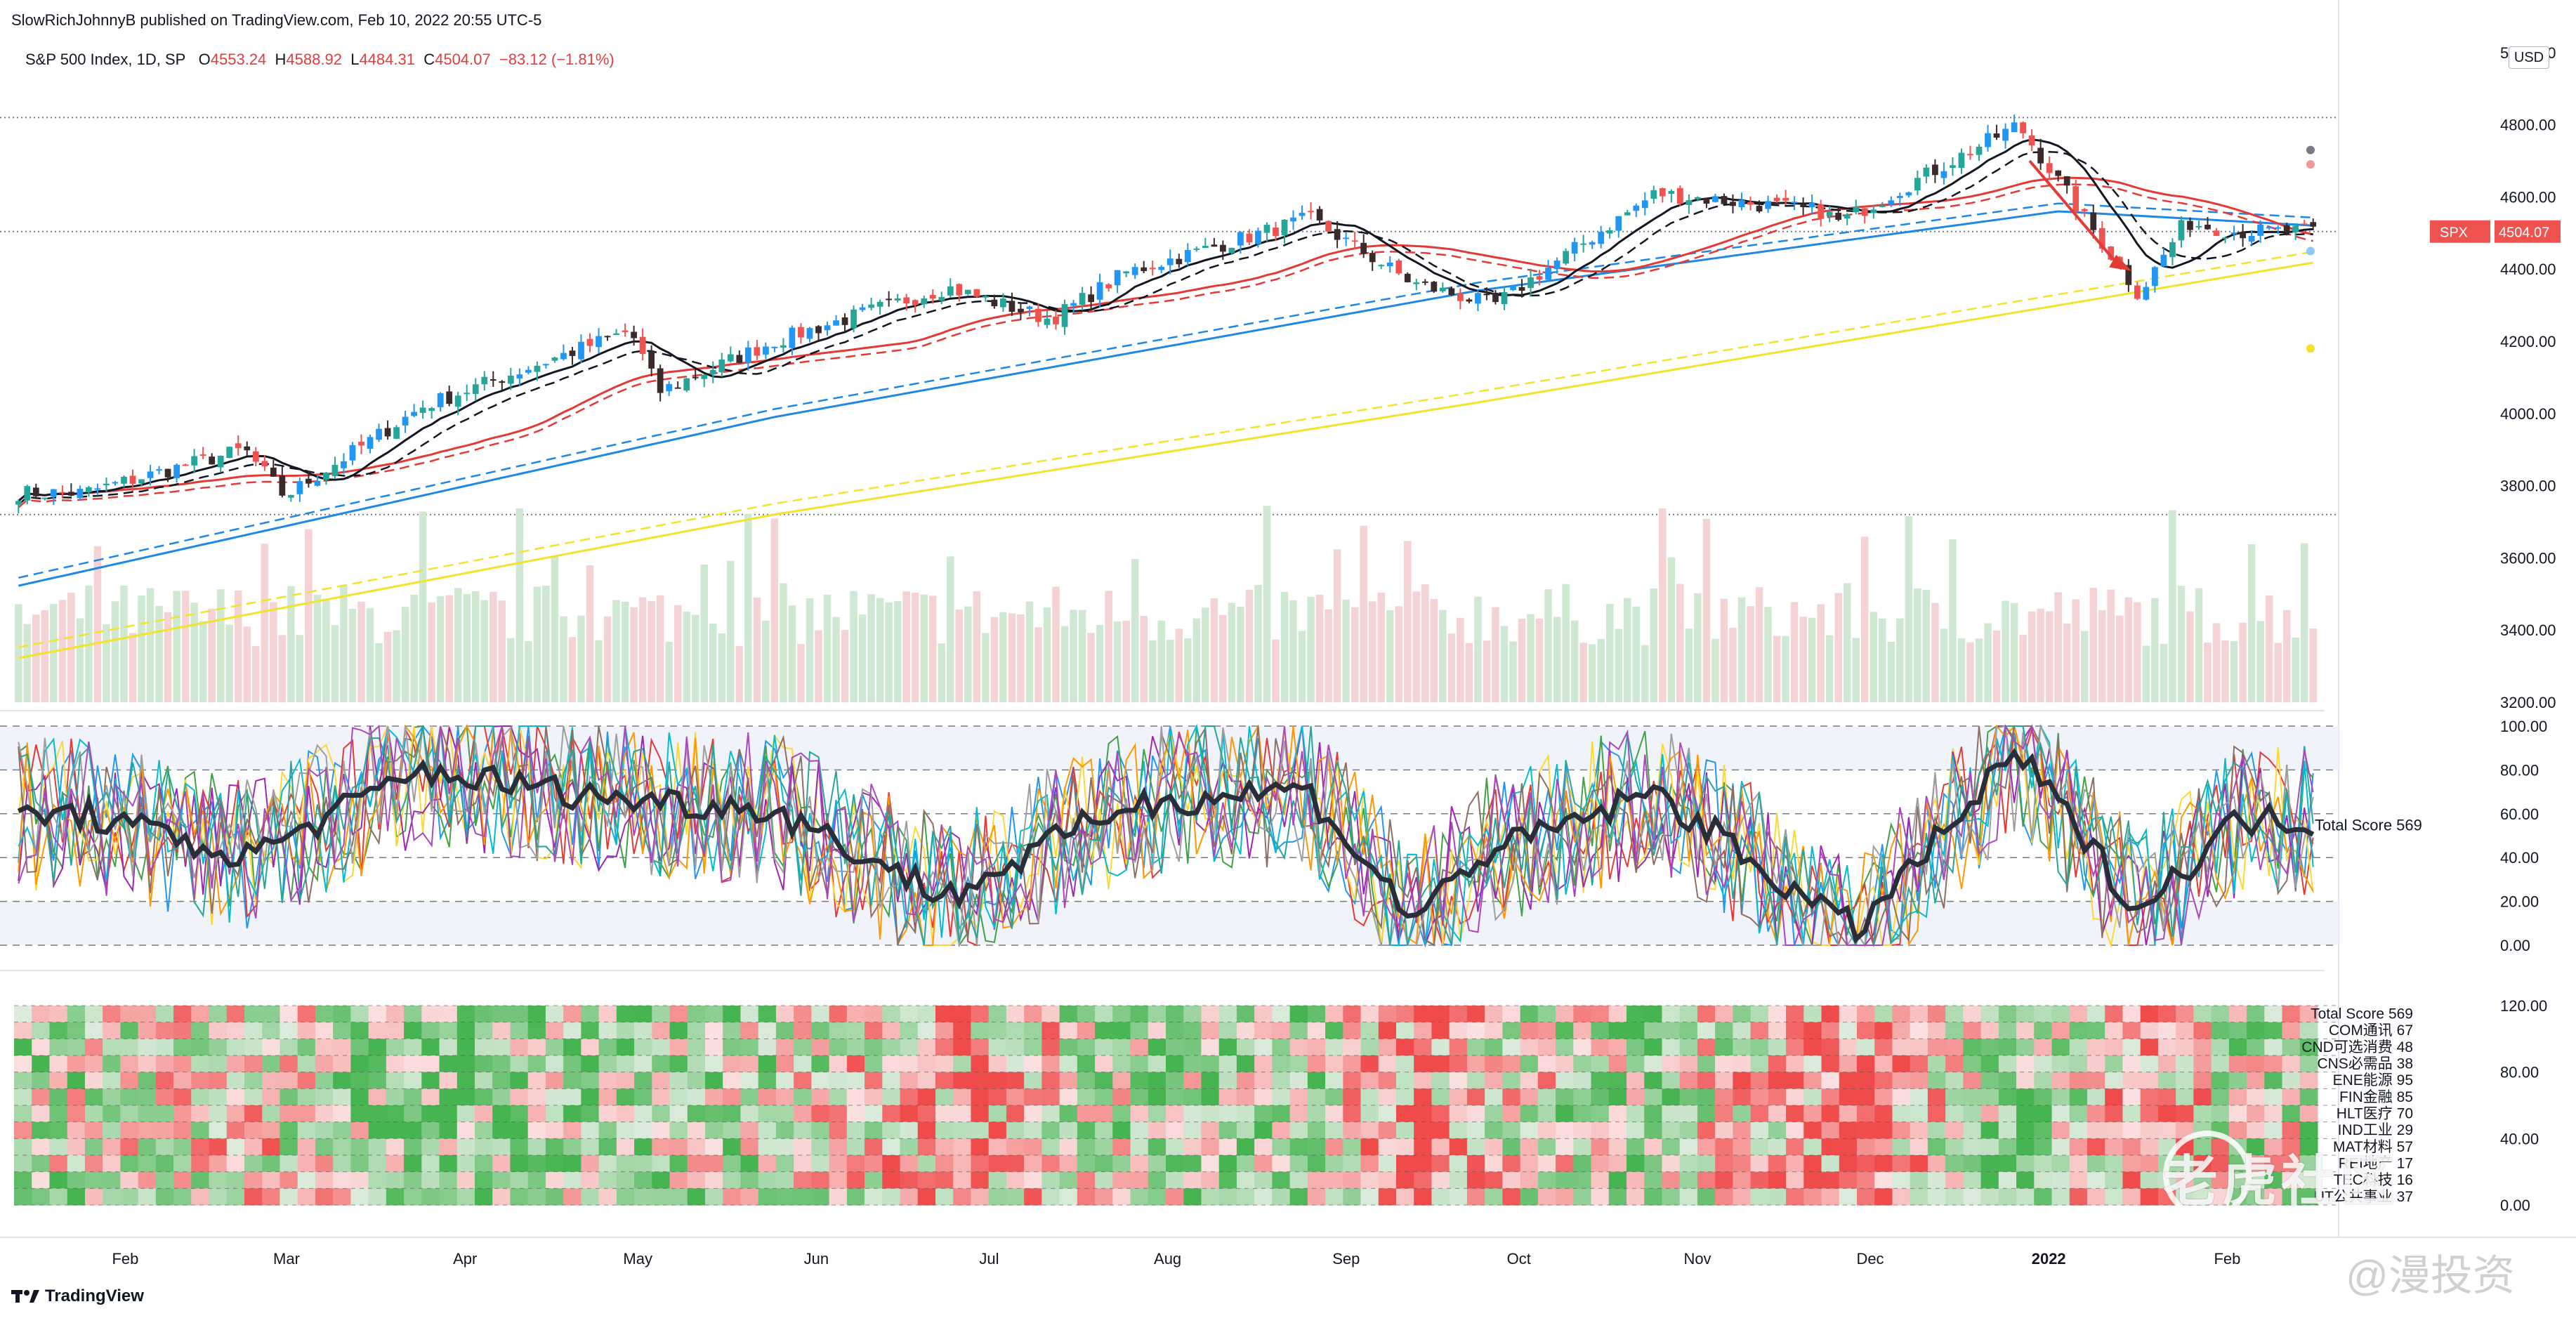  I want to click on tradingview-logo: TradingView, so click(77, 1296).